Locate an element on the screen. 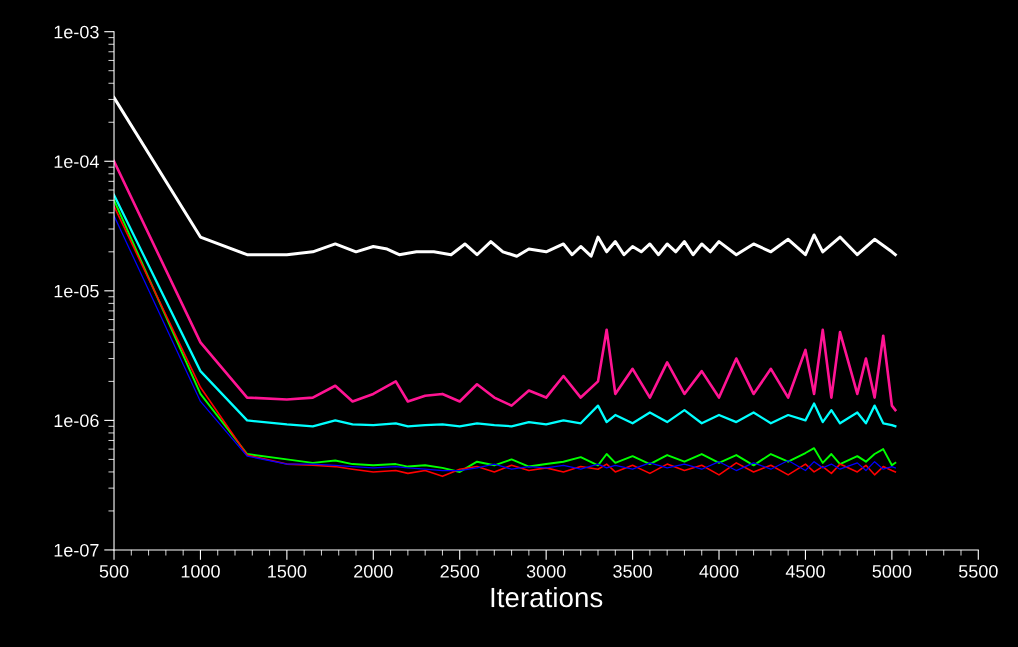  y-tick-label: 1e-05 is located at coordinates (76, 291).